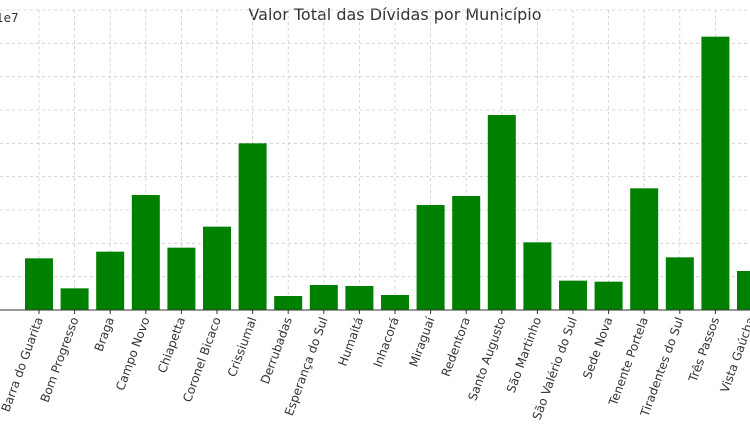 This screenshot has height=430, width=750. I want to click on x-tick-label: Braga, so click(104, 334).